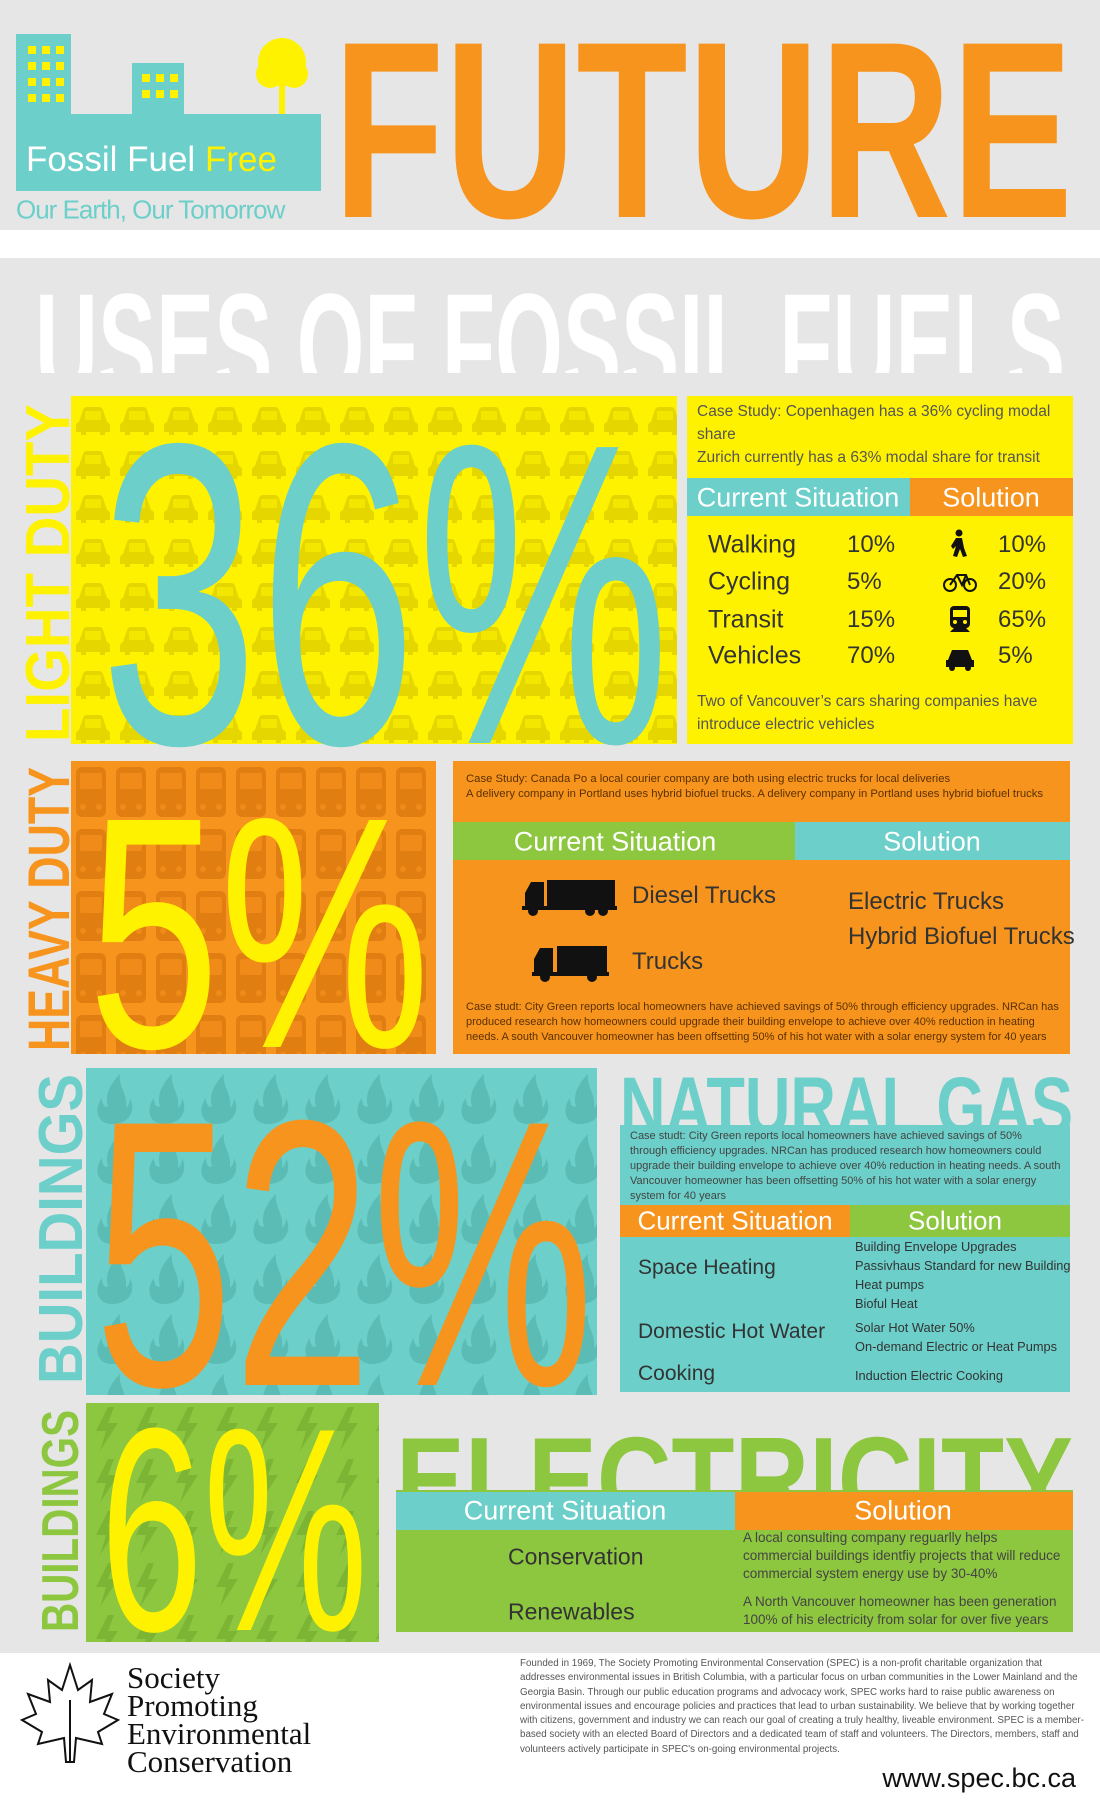 Image resolution: width=1100 pixels, height=1800 pixels. What do you see at coordinates (569, 931) in the screenshot?
I see `truck-icons` at bounding box center [569, 931].